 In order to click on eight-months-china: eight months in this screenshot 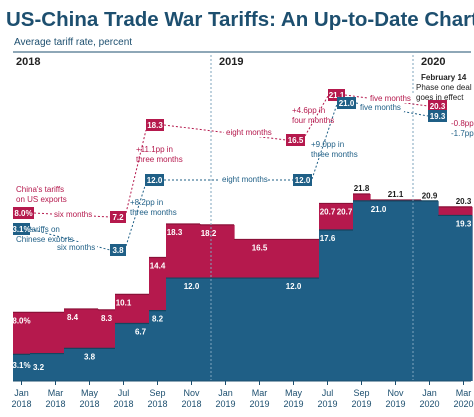, I will do `click(249, 132)`.